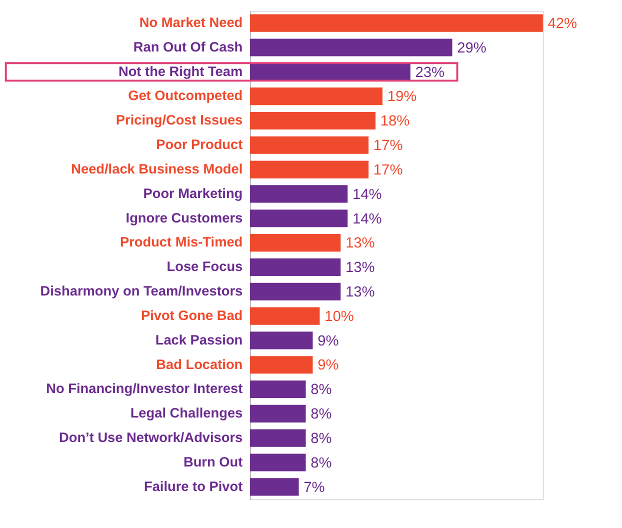 The width and height of the screenshot is (622, 528). I want to click on y-tick-label: Bad Location, so click(199, 364).